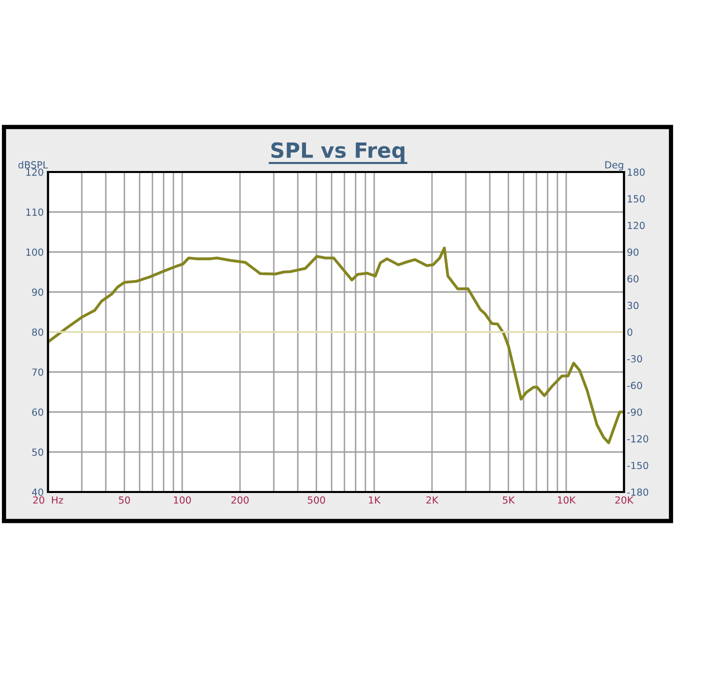 The height and width of the screenshot is (699, 701). I want to click on y-axis-title: dBSPL, so click(33, 164).